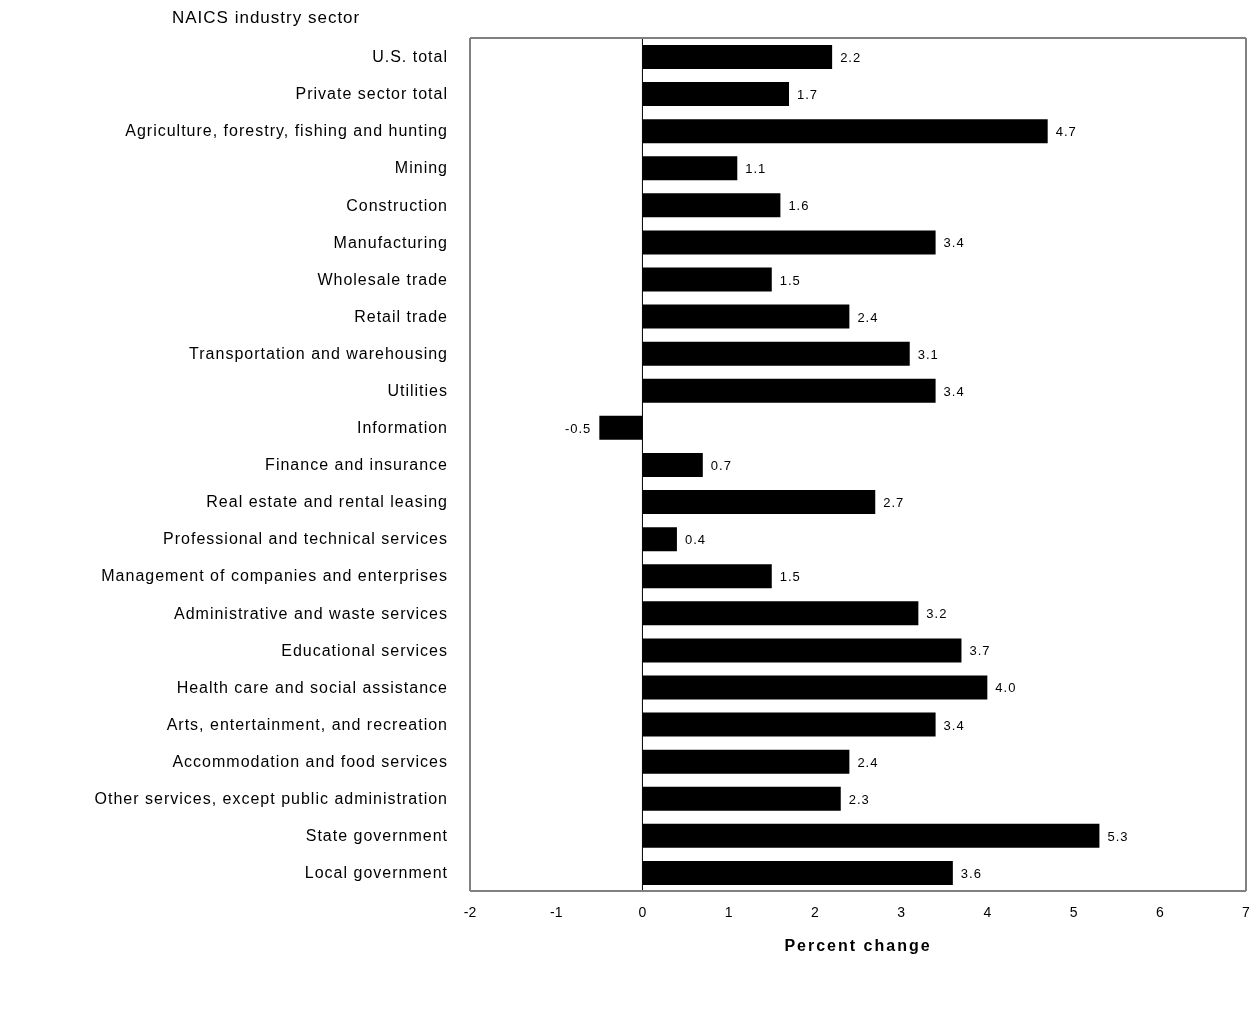 Image resolution: width=1256 pixels, height=1019 pixels. What do you see at coordinates (851, 57) in the screenshot?
I see `data-label: 2.2` at bounding box center [851, 57].